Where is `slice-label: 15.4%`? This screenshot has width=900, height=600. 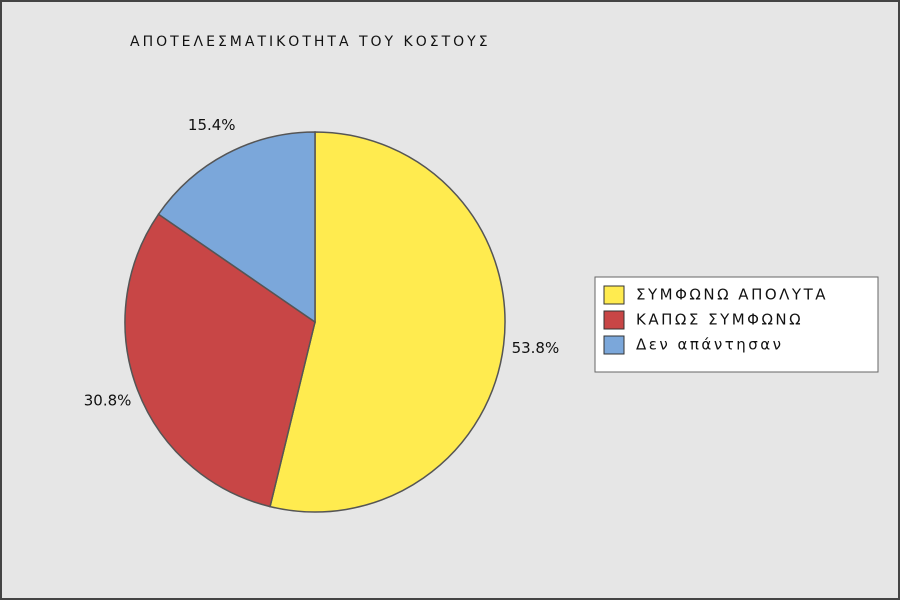 slice-label: 15.4% is located at coordinates (212, 125).